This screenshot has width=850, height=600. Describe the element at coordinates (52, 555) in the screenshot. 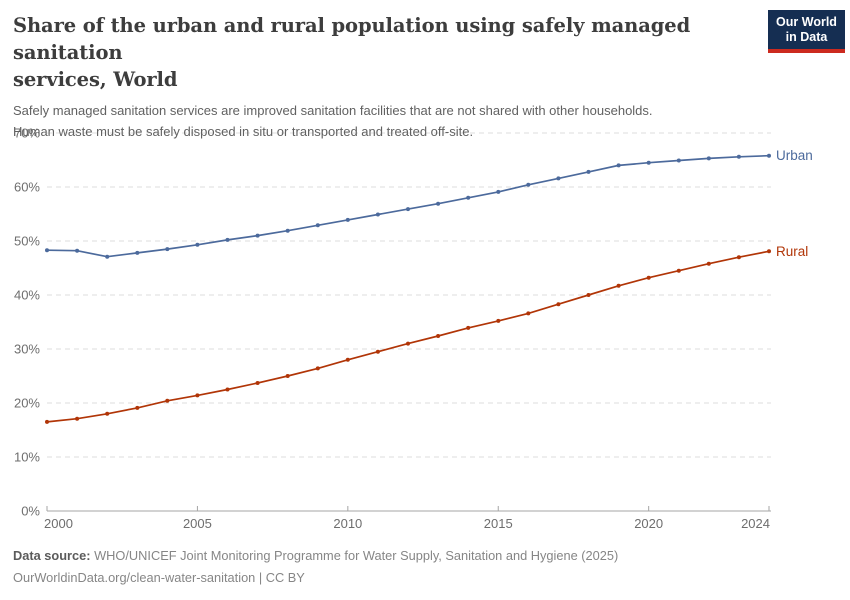

I see `data-source-label: Data source:` at that location.